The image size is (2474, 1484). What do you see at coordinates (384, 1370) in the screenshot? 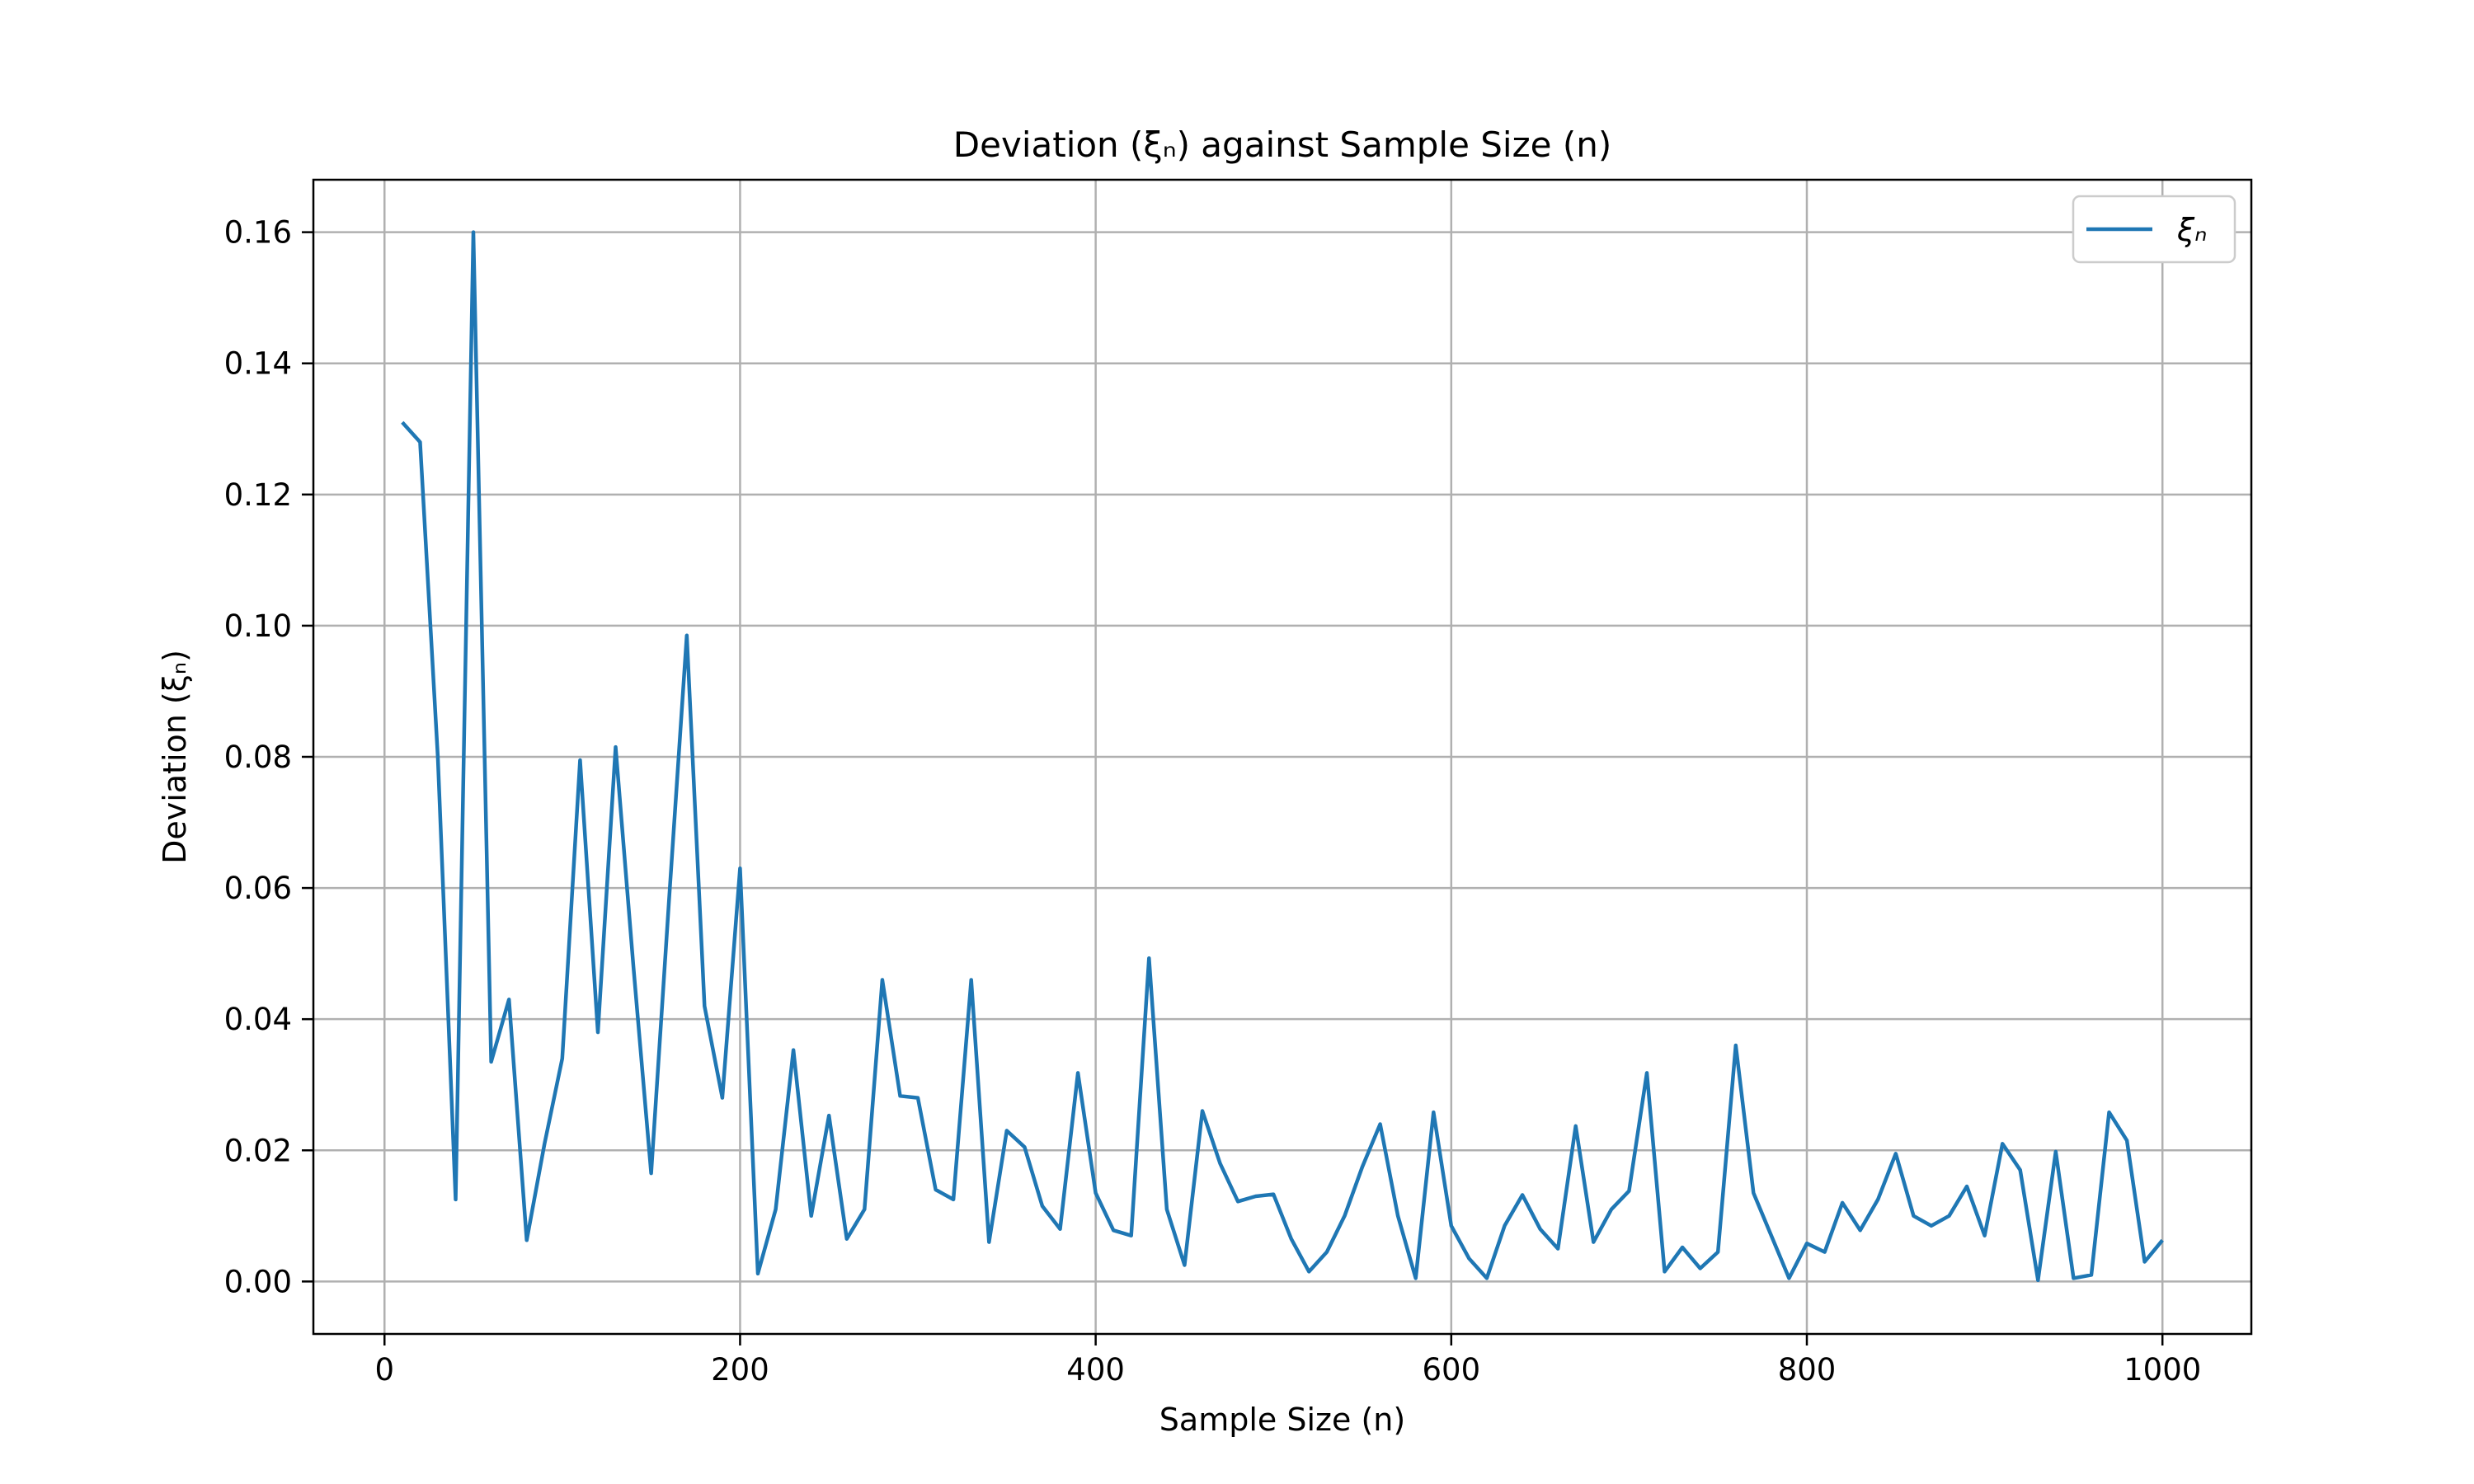
I see `x-tick-label: 0` at bounding box center [384, 1370].